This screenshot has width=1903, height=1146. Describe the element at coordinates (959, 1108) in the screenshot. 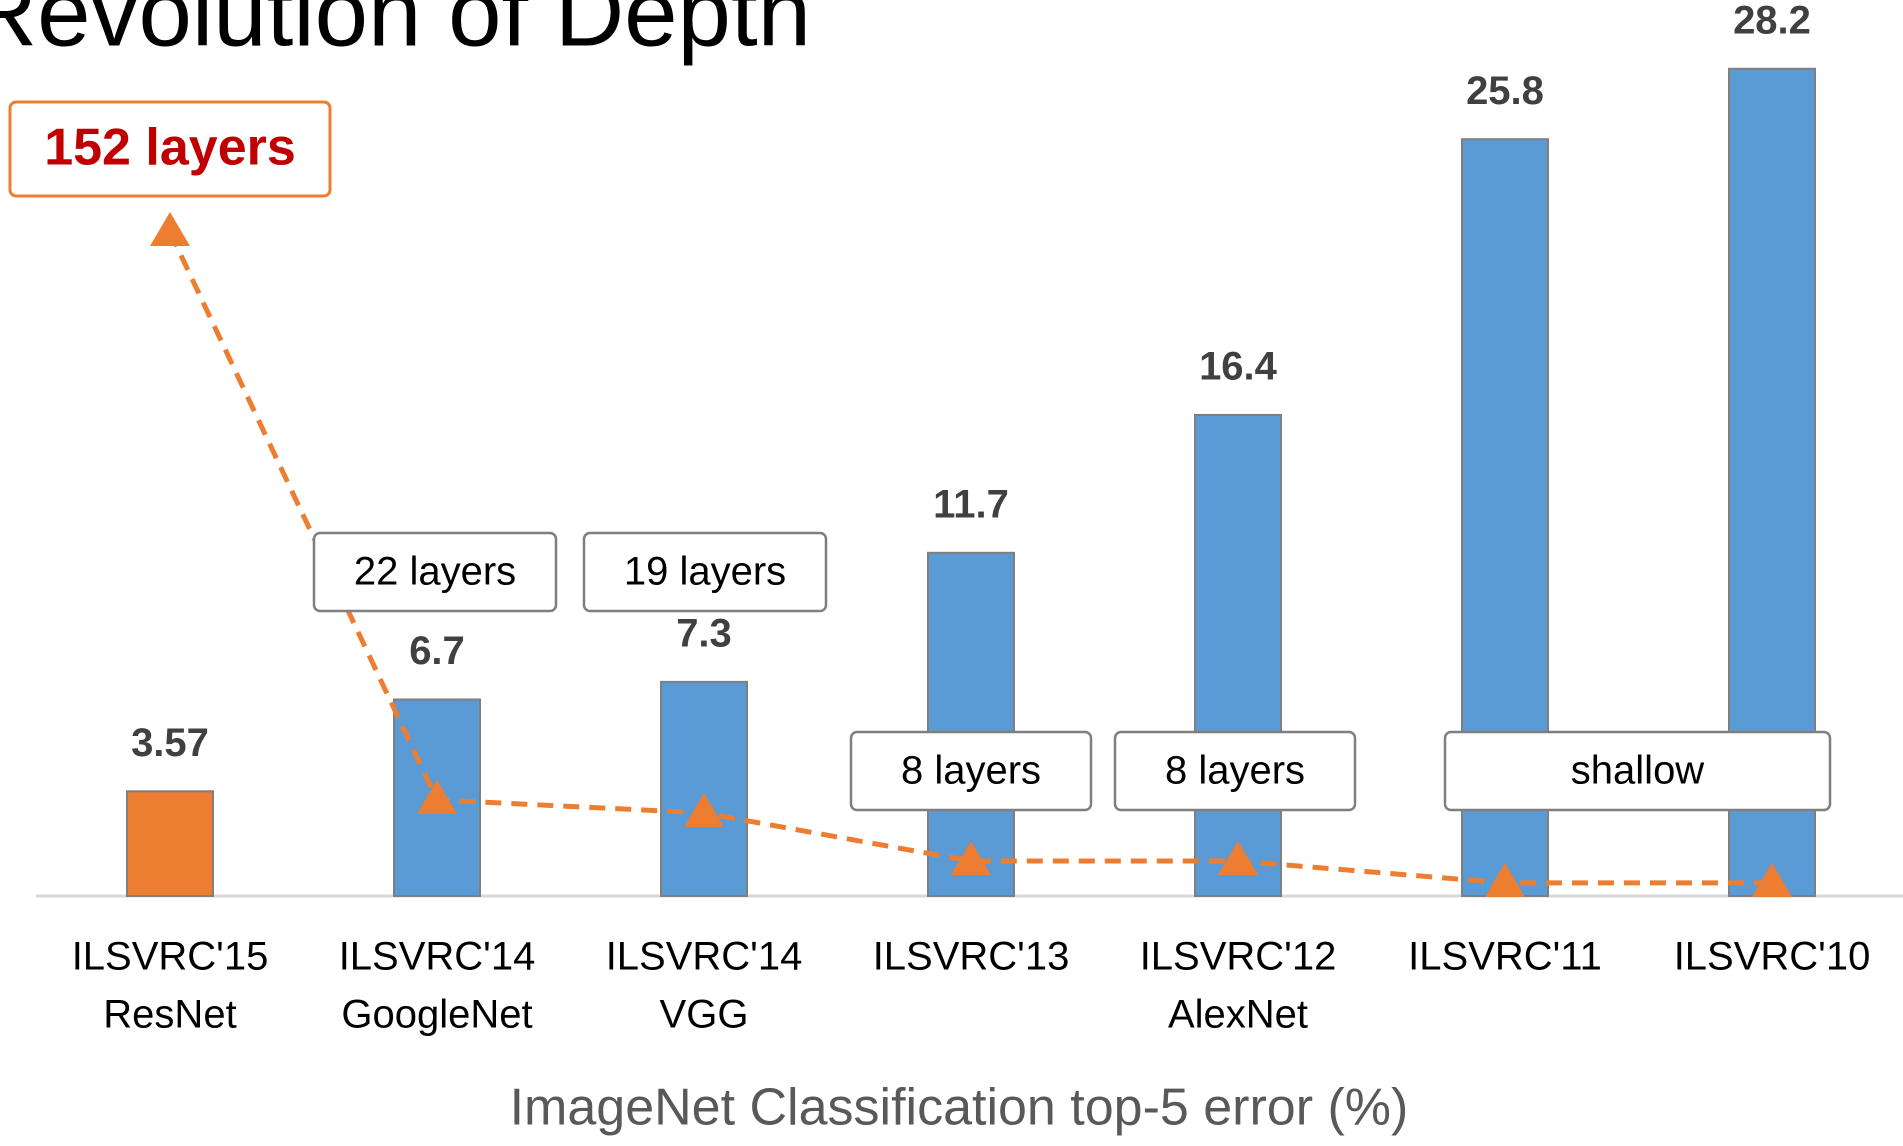

I see `x-axis-label: ImageNet Classification top-5 error (%)` at that location.